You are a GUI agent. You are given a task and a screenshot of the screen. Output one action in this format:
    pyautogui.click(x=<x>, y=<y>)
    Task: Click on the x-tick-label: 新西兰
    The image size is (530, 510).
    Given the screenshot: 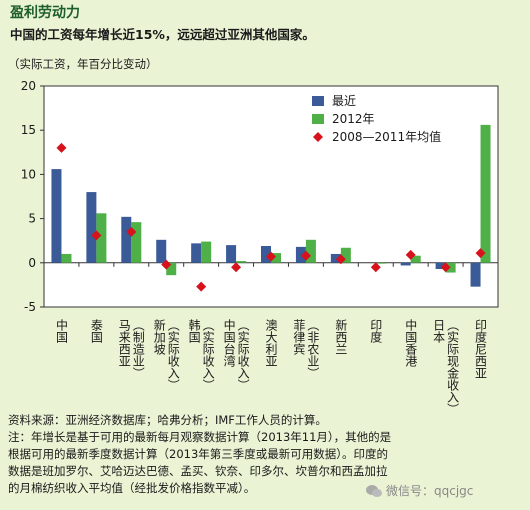 What is the action you would take?
    pyautogui.click(x=341, y=336)
    